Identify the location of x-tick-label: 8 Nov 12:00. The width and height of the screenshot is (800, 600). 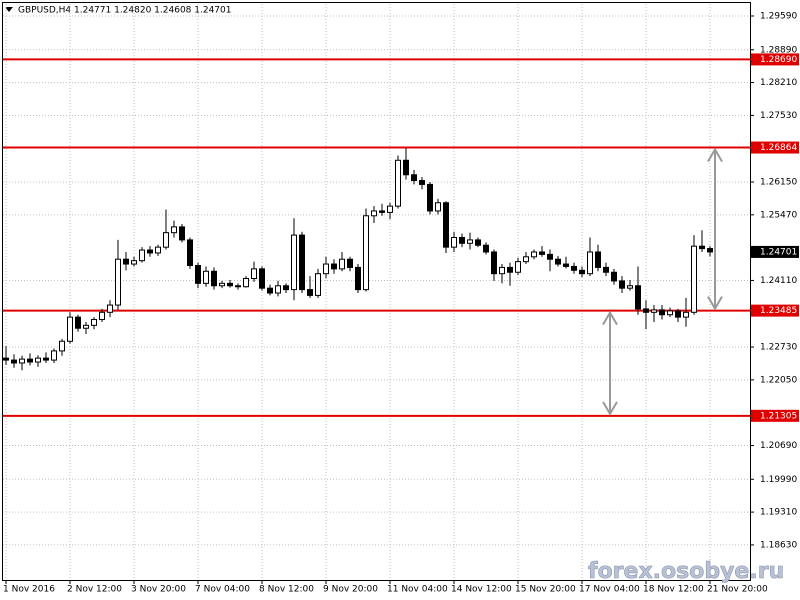
(286, 590).